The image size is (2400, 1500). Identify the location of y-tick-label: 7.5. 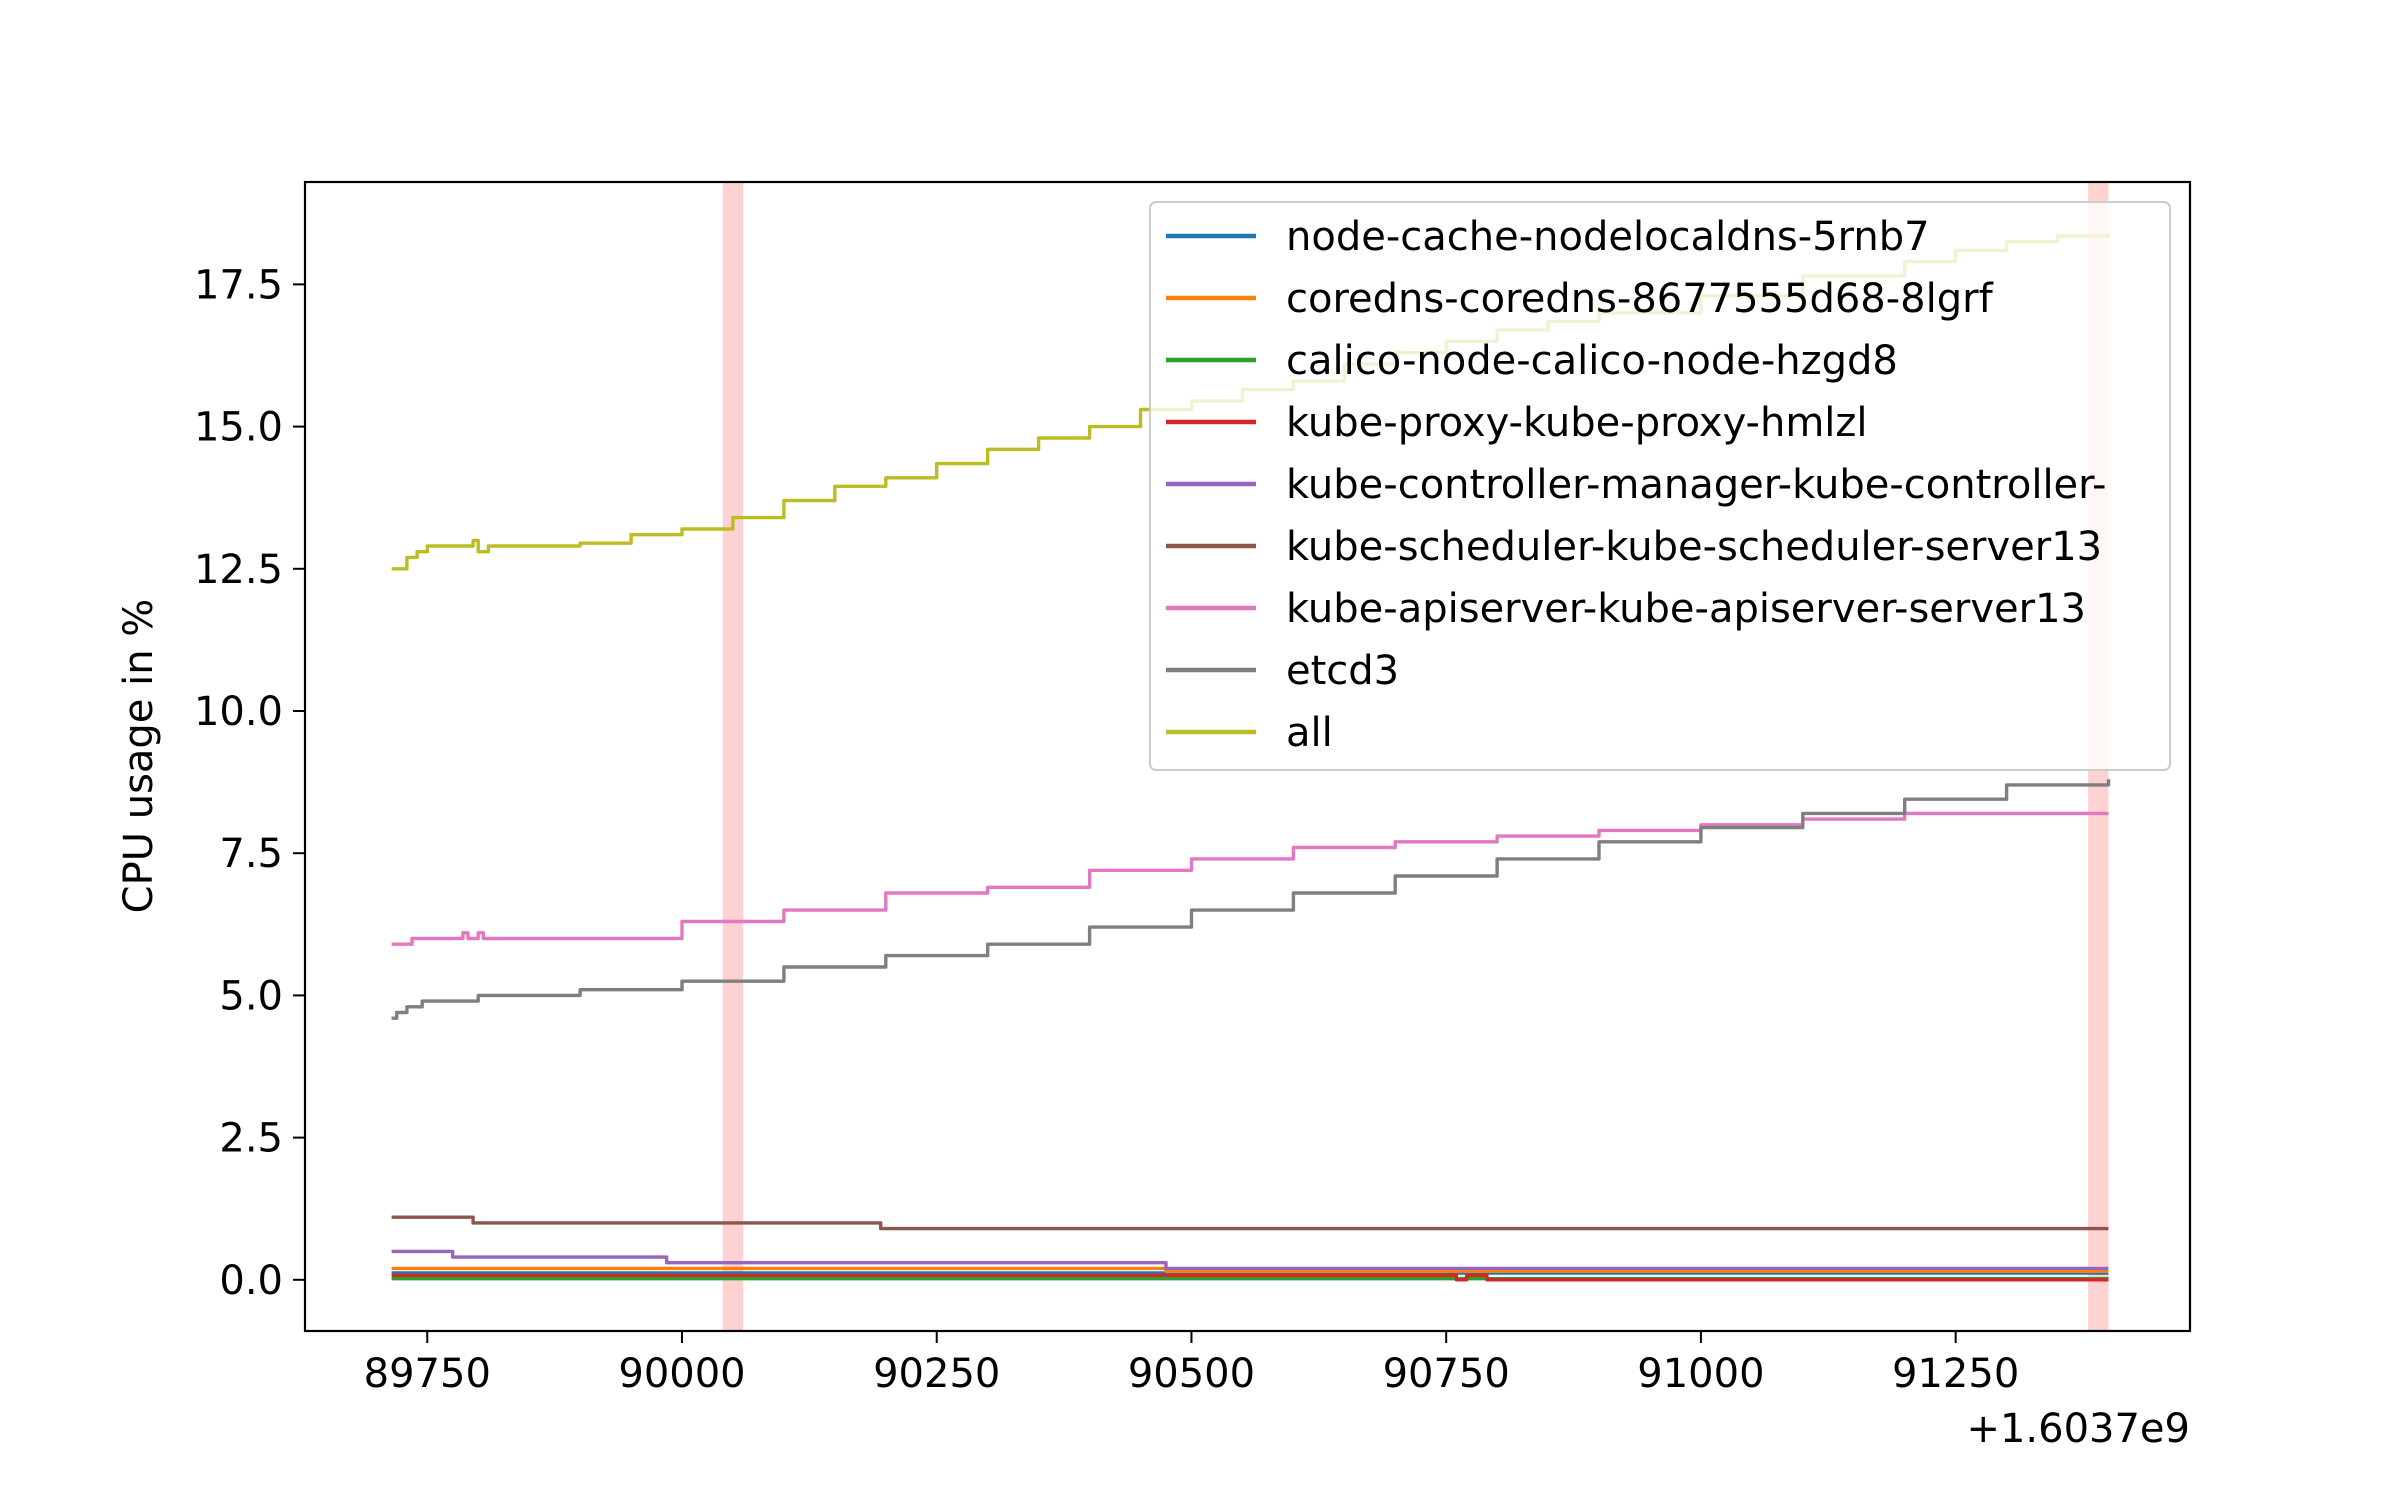
(251, 854).